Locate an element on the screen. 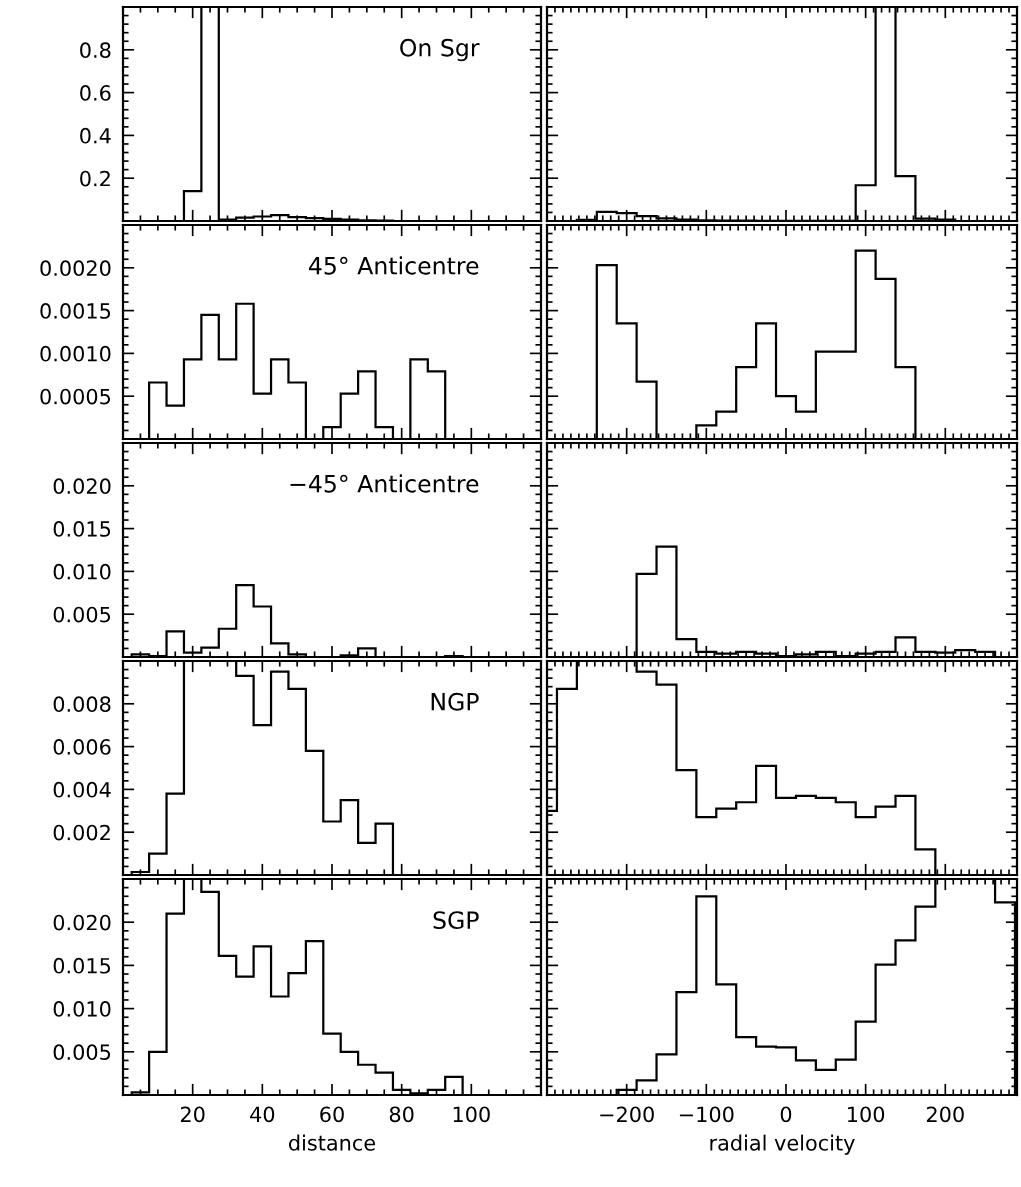  annotation: −45° Anticentre is located at coordinates (384, 483).